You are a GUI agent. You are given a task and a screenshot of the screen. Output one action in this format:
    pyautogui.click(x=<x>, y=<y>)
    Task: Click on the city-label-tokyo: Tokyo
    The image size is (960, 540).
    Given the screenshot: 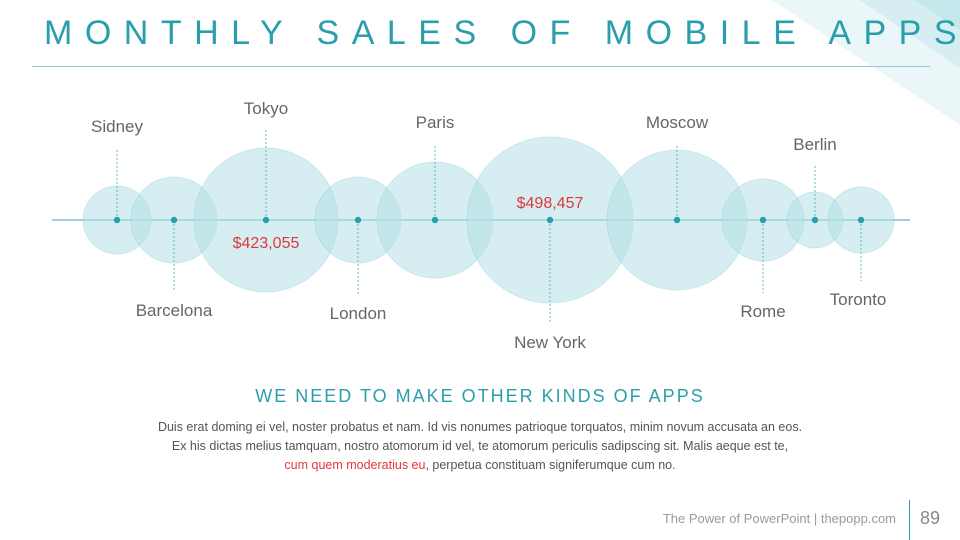 What is the action you would take?
    pyautogui.click(x=266, y=108)
    